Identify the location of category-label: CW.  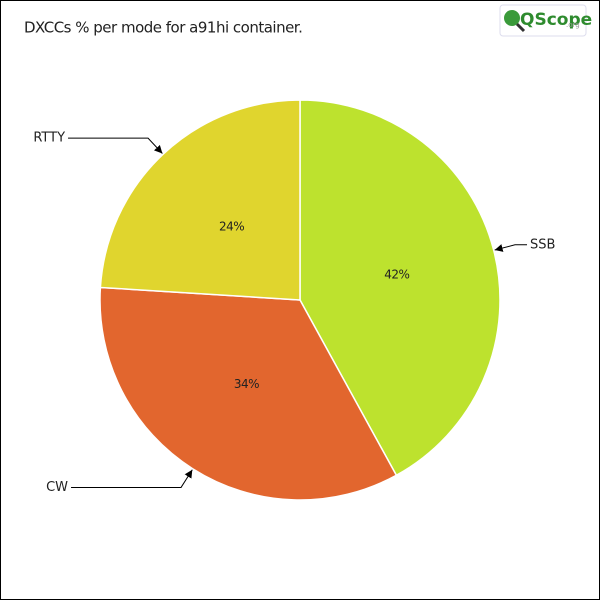
(57, 487).